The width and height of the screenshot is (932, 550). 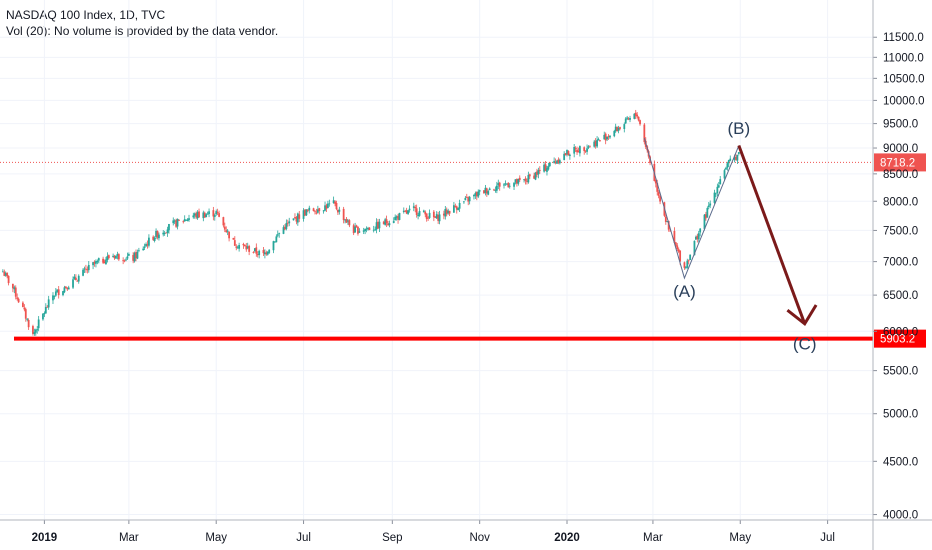 What do you see at coordinates (744, 236) in the screenshot?
I see `wave-labels: (A) (B) (C)` at bounding box center [744, 236].